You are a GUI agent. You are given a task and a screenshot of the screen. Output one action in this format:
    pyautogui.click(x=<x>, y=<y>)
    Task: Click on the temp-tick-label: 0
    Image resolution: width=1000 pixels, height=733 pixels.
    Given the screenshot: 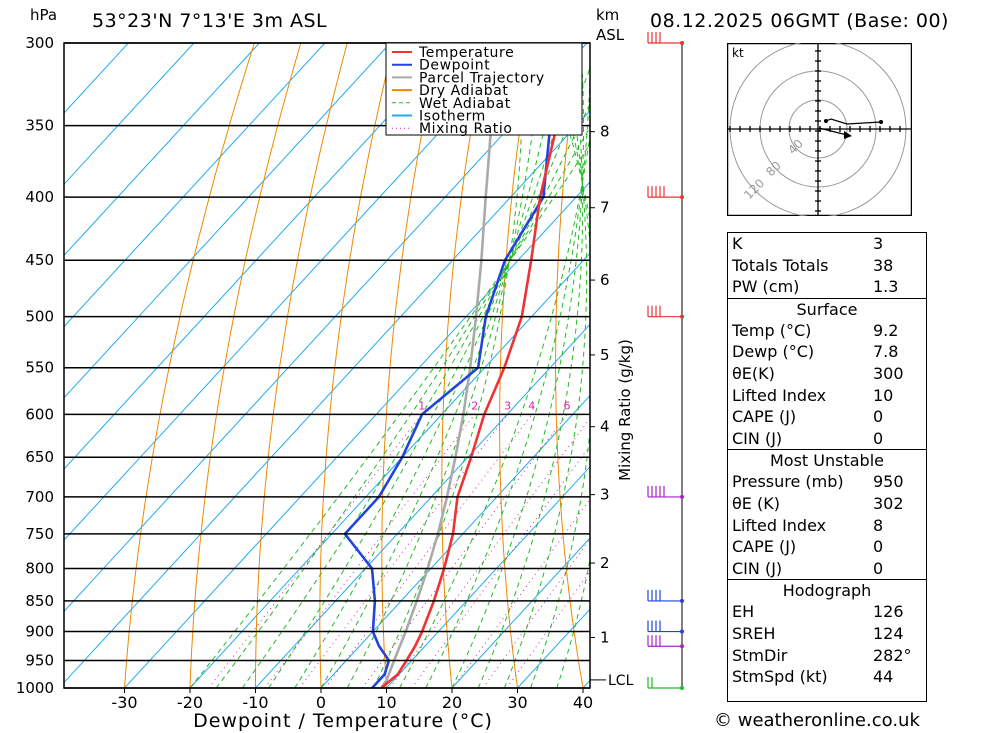 What is the action you would take?
    pyautogui.click(x=321, y=702)
    